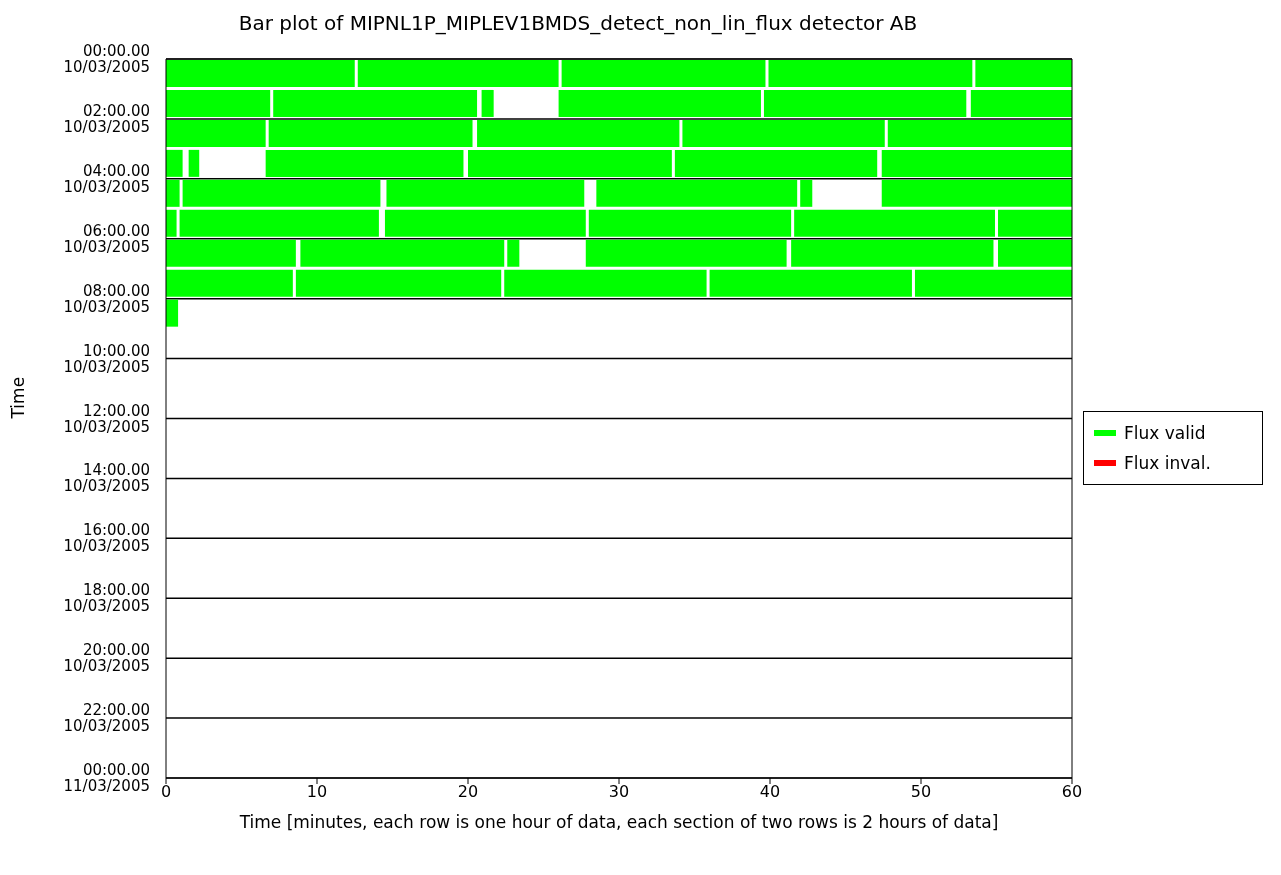 This screenshot has width=1281, height=875. What do you see at coordinates (106, 59) in the screenshot?
I see `y-tick-label: 00:00.00 10/03/2005` at bounding box center [106, 59].